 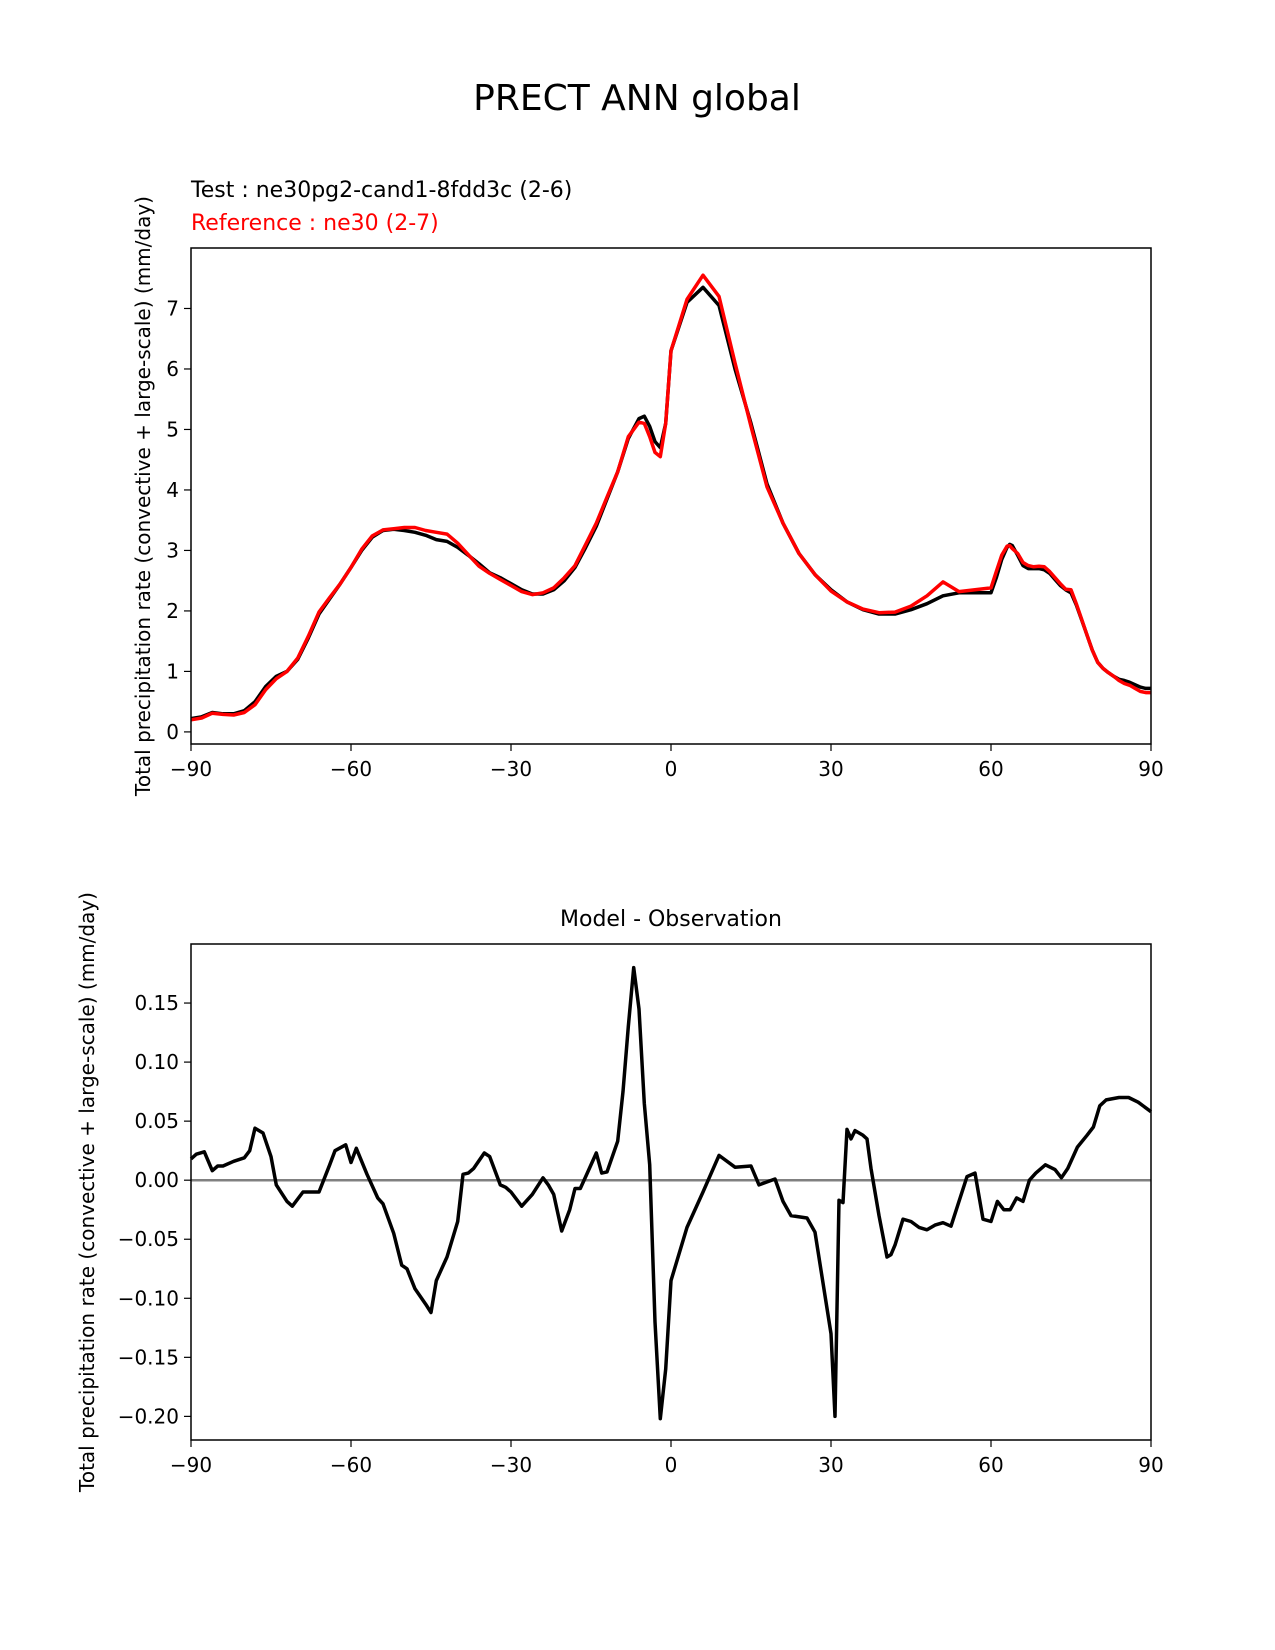 What do you see at coordinates (191, 769) in the screenshot?
I see `top-xtick-label: −90` at bounding box center [191, 769].